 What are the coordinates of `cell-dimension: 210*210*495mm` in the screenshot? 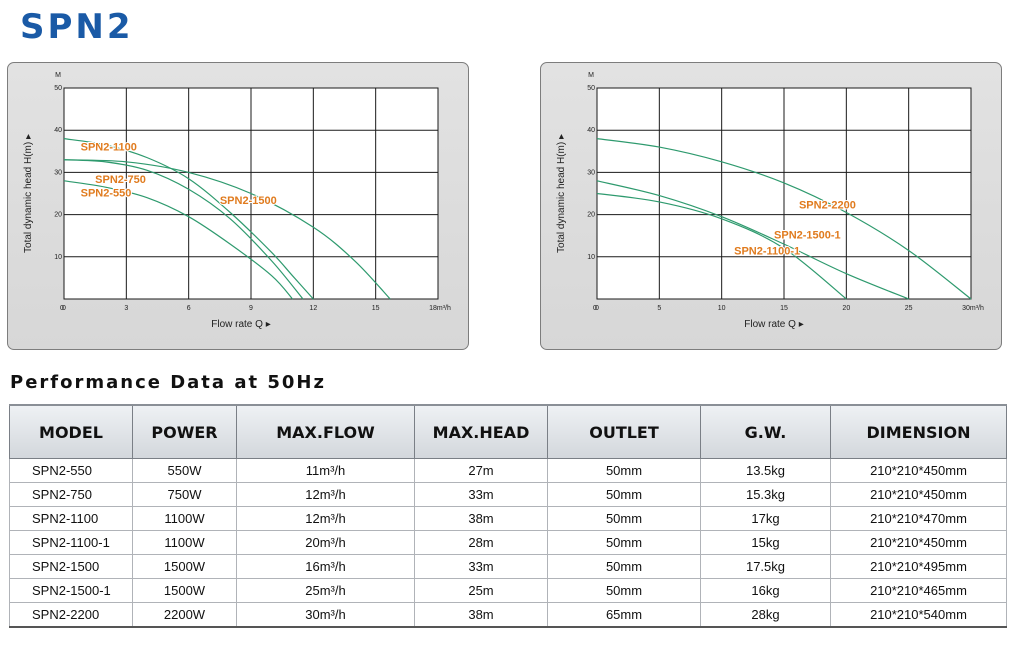 It's located at (918, 566).